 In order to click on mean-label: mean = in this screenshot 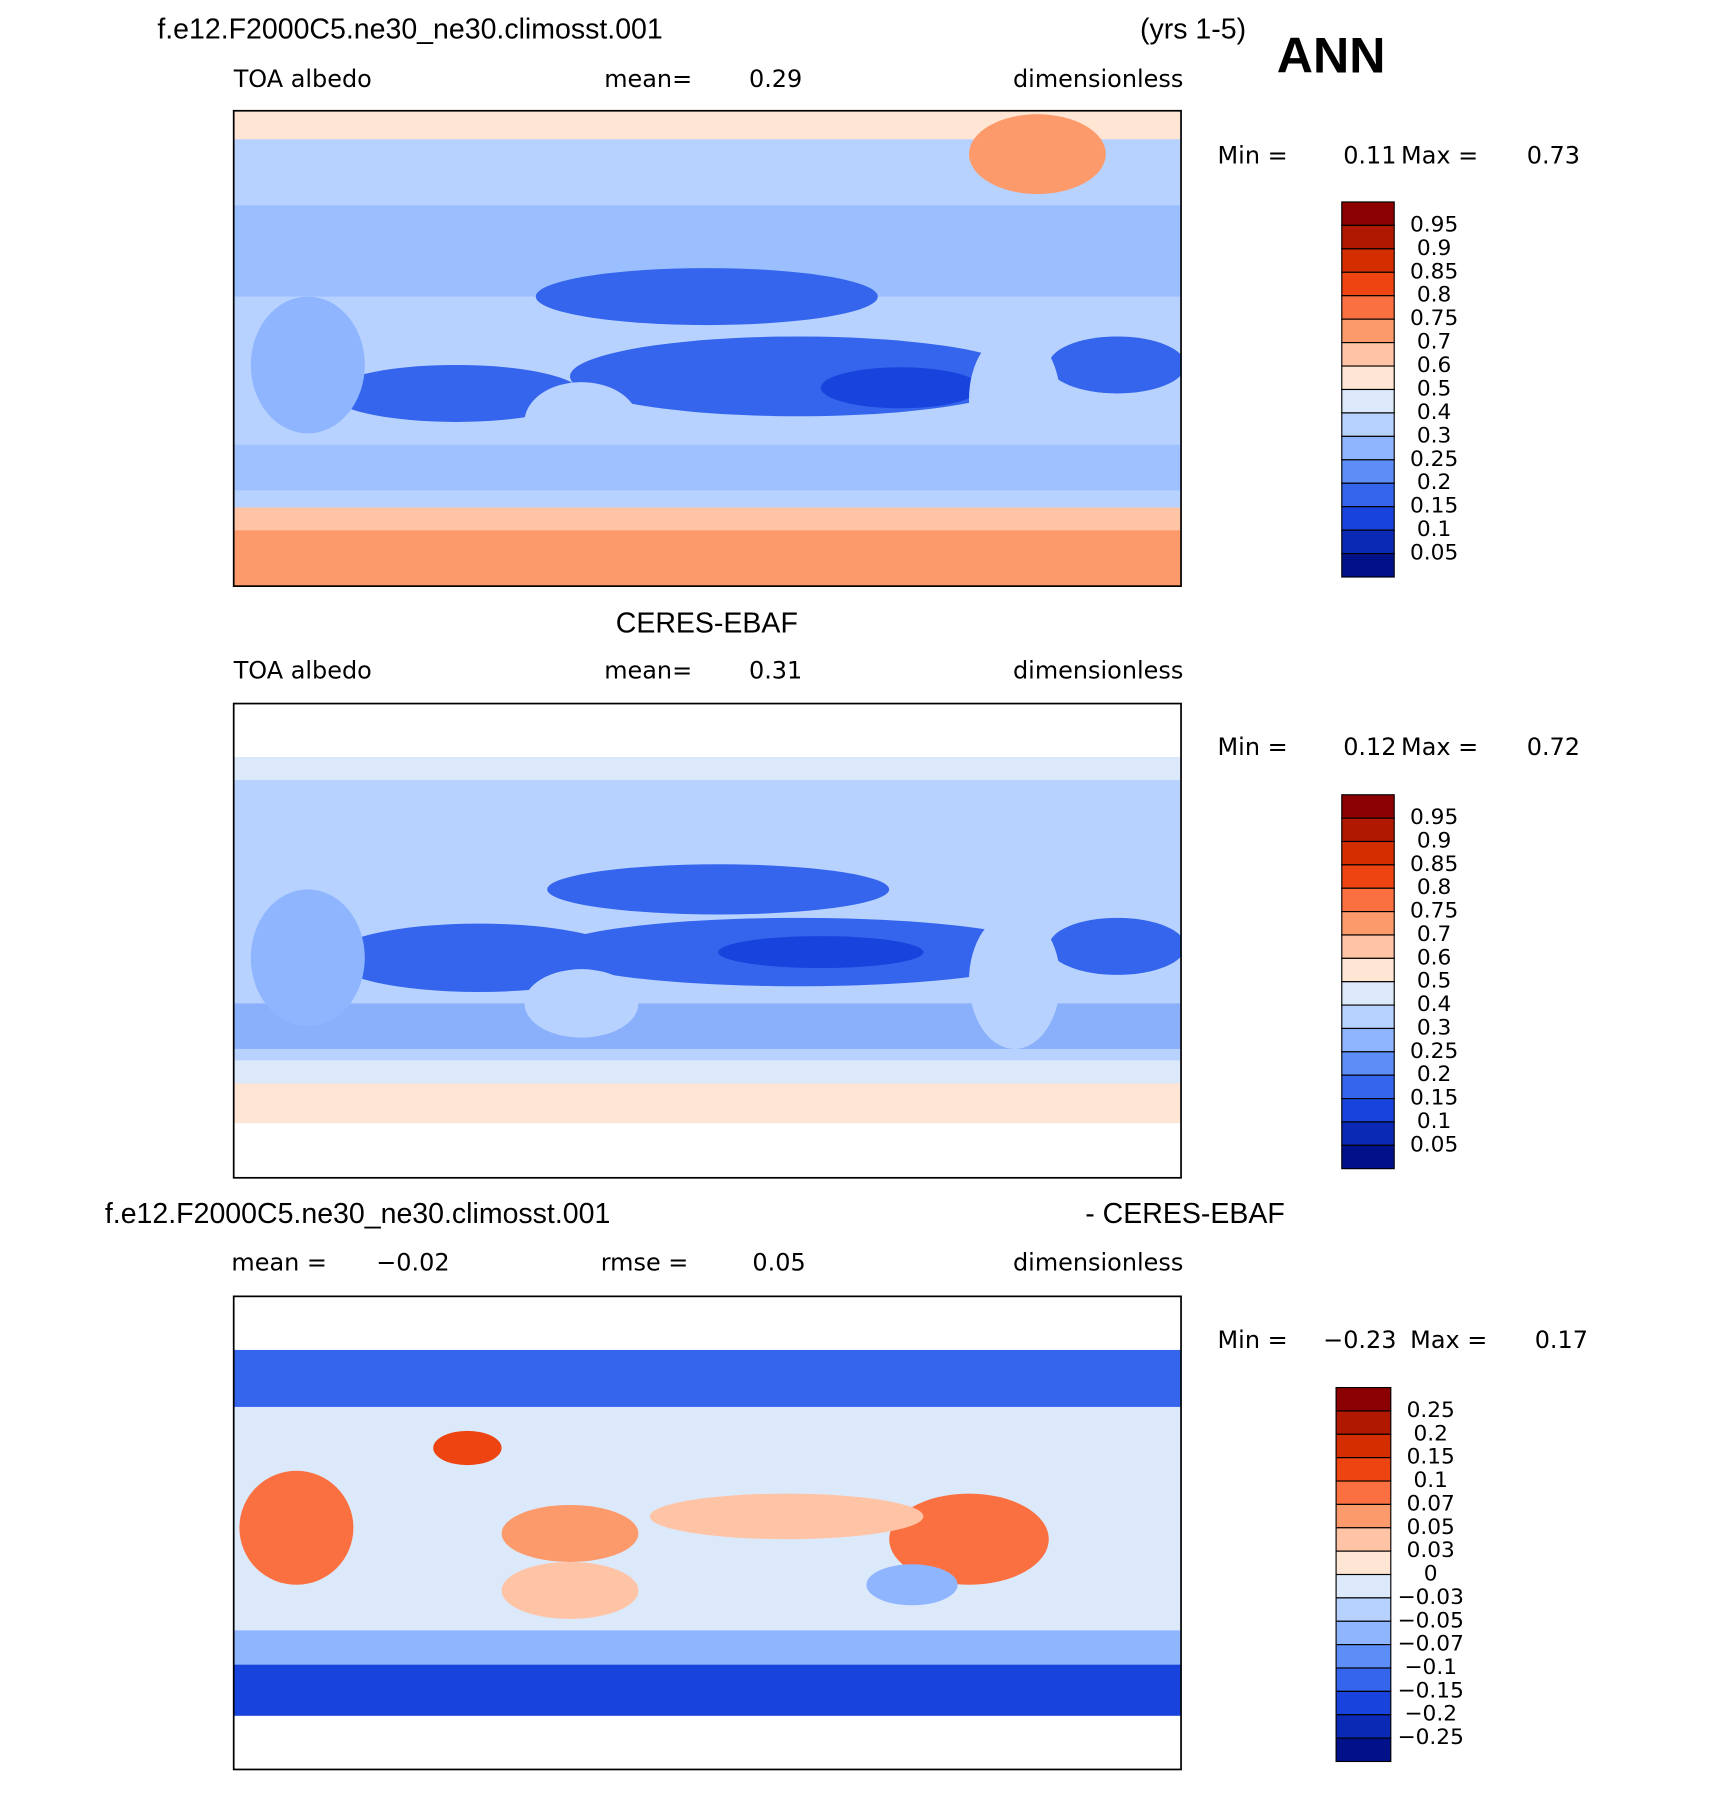, I will do `click(279, 1262)`.